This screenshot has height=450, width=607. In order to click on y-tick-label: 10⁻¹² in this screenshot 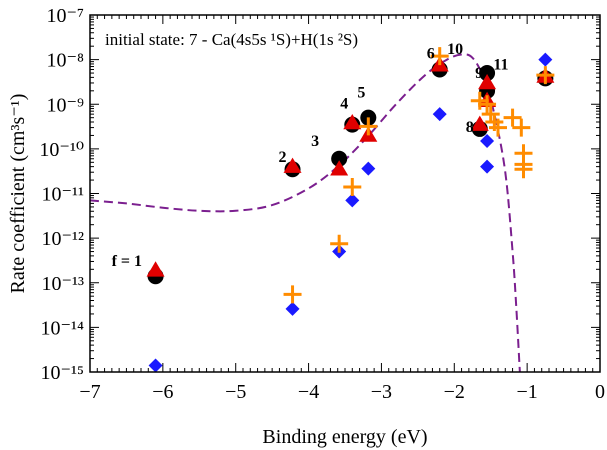, I will do `click(62, 239)`.